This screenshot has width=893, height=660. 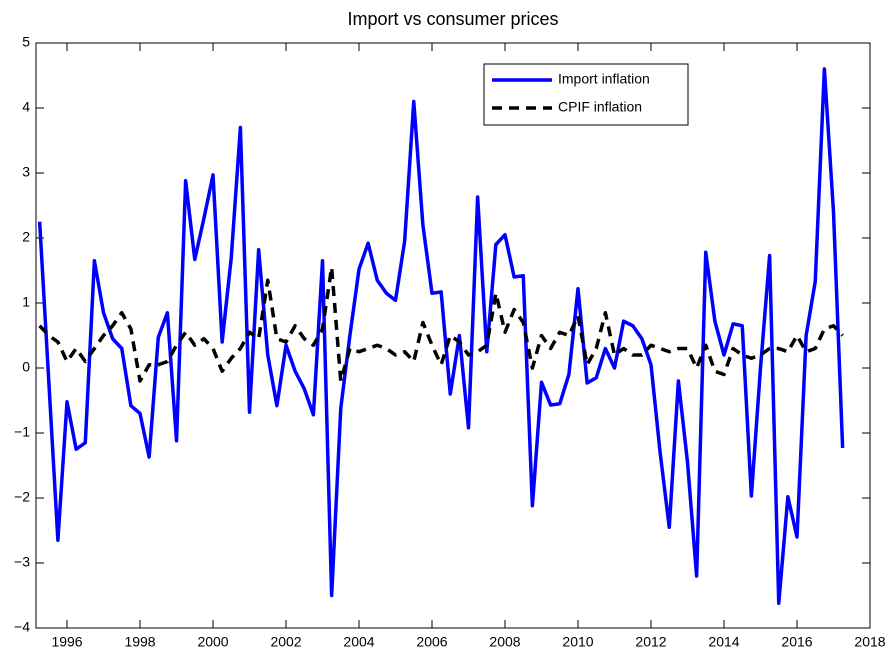 What do you see at coordinates (22, 497) in the screenshot?
I see `y-tick-label: −2` at bounding box center [22, 497].